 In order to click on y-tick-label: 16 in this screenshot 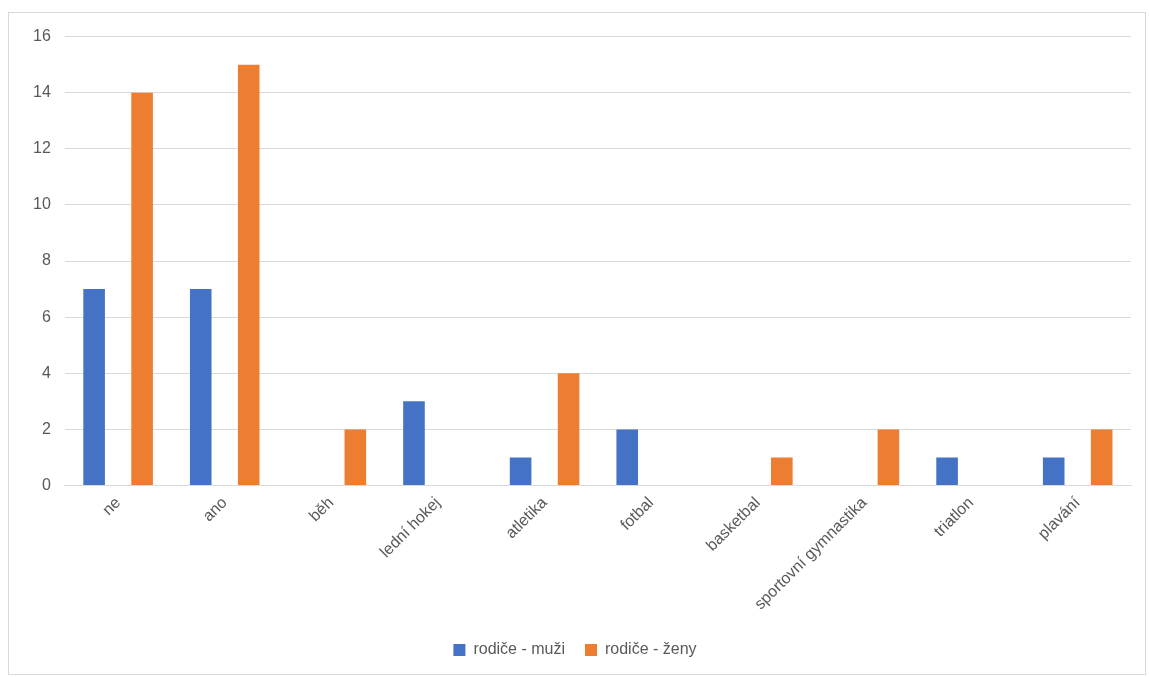, I will do `click(42, 36)`.